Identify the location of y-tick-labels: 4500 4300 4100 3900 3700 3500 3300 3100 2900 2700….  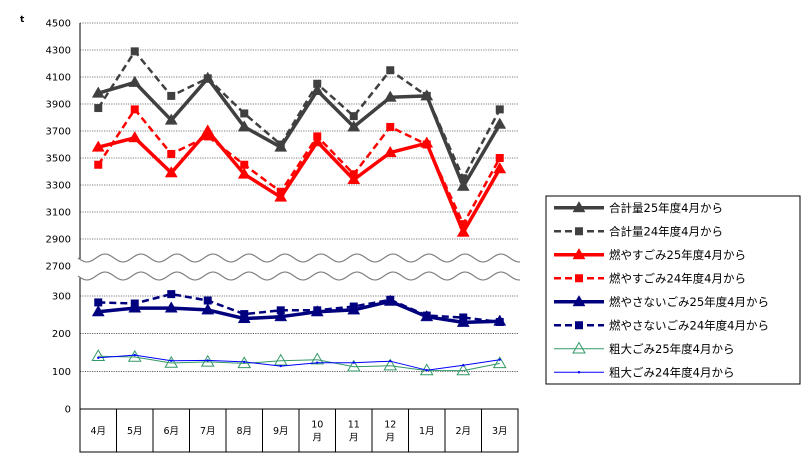
(58, 217).